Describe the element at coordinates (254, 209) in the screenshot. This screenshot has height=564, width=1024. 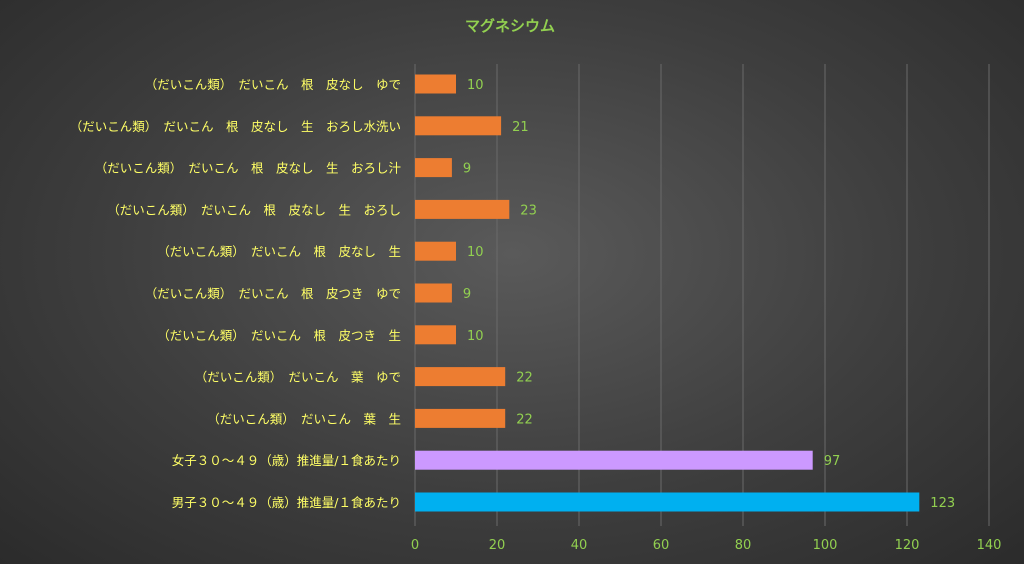
I see `category-label: （だいこん類） だいこん 根 皮なし 生 おろし` at that location.